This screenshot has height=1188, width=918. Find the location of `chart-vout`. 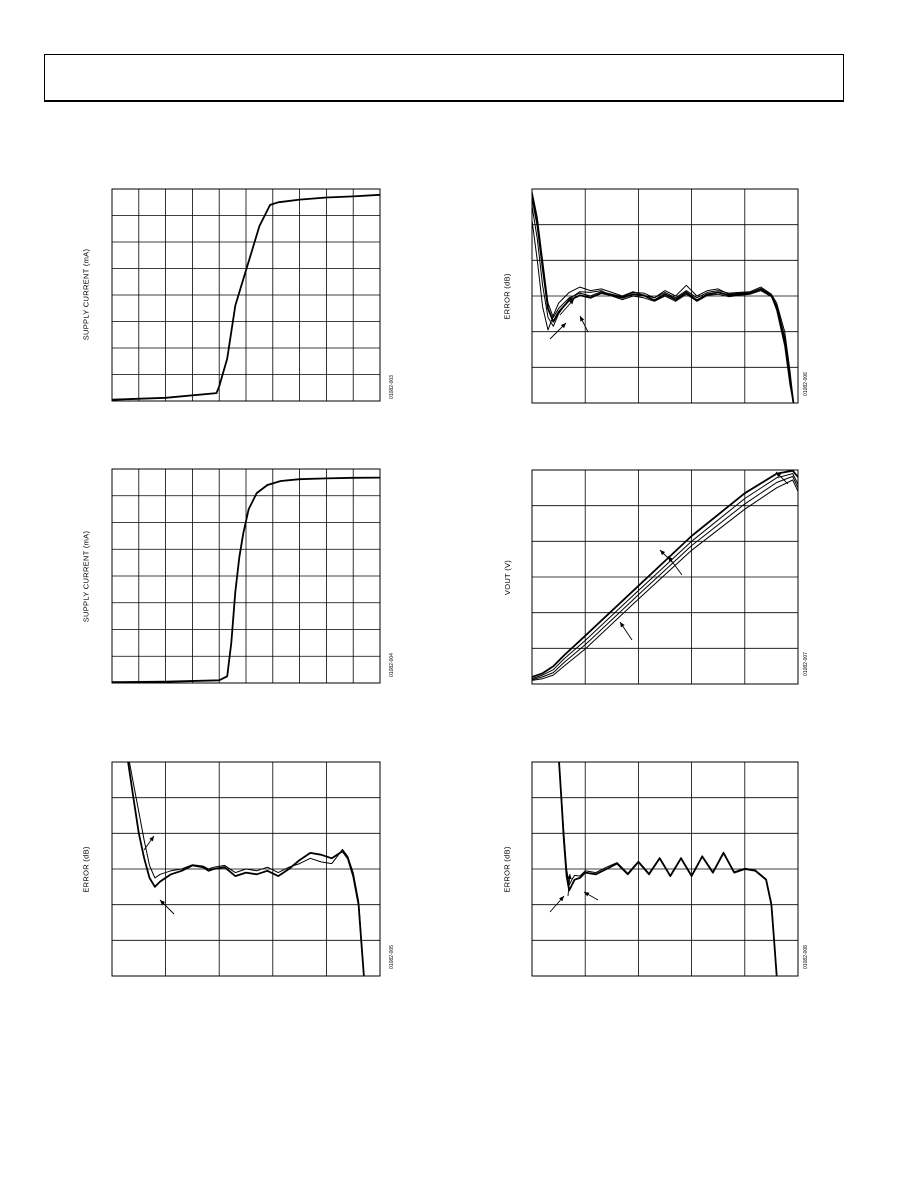

chart-vout is located at coordinates (665, 577).